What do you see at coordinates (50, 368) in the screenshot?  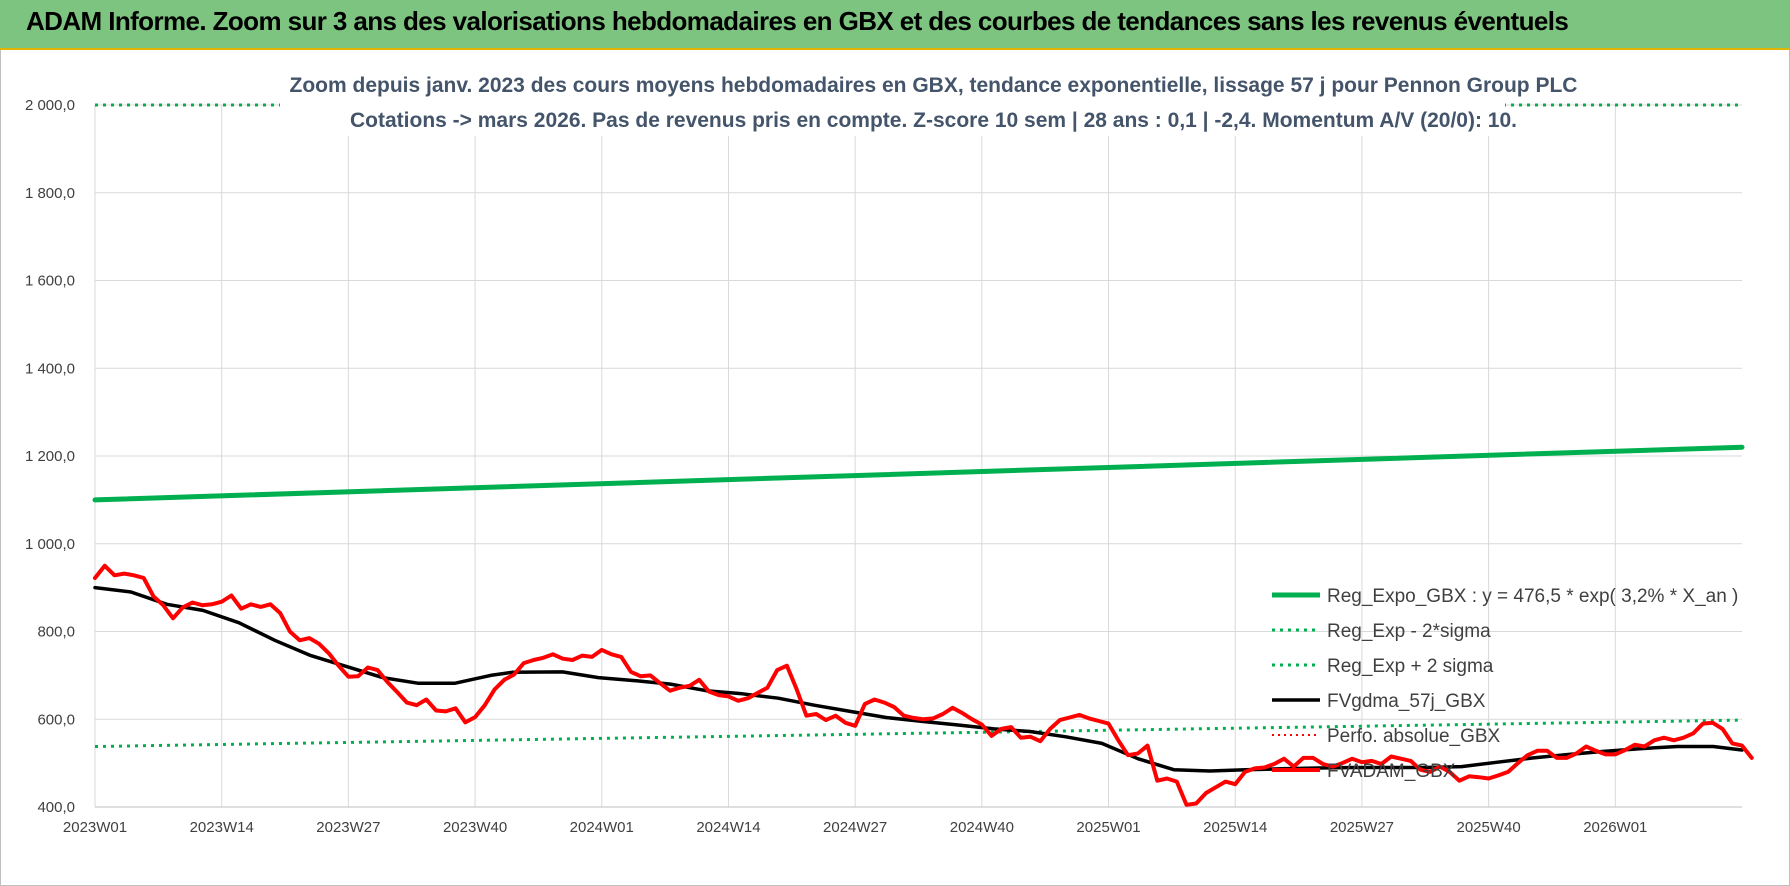 I see `y-tick-label: 1 400,0` at bounding box center [50, 368].